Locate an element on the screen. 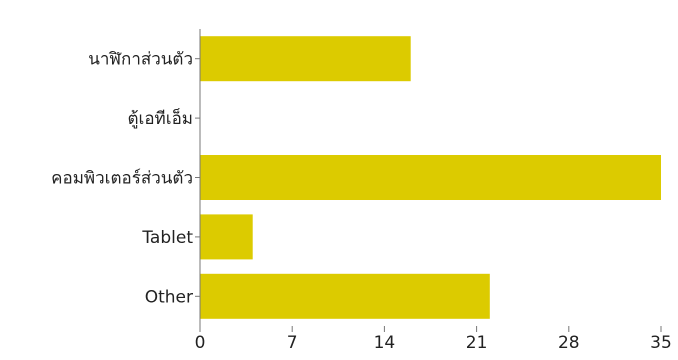 The height and width of the screenshot is (360, 678). x-tick-label: 14 is located at coordinates (385, 343).